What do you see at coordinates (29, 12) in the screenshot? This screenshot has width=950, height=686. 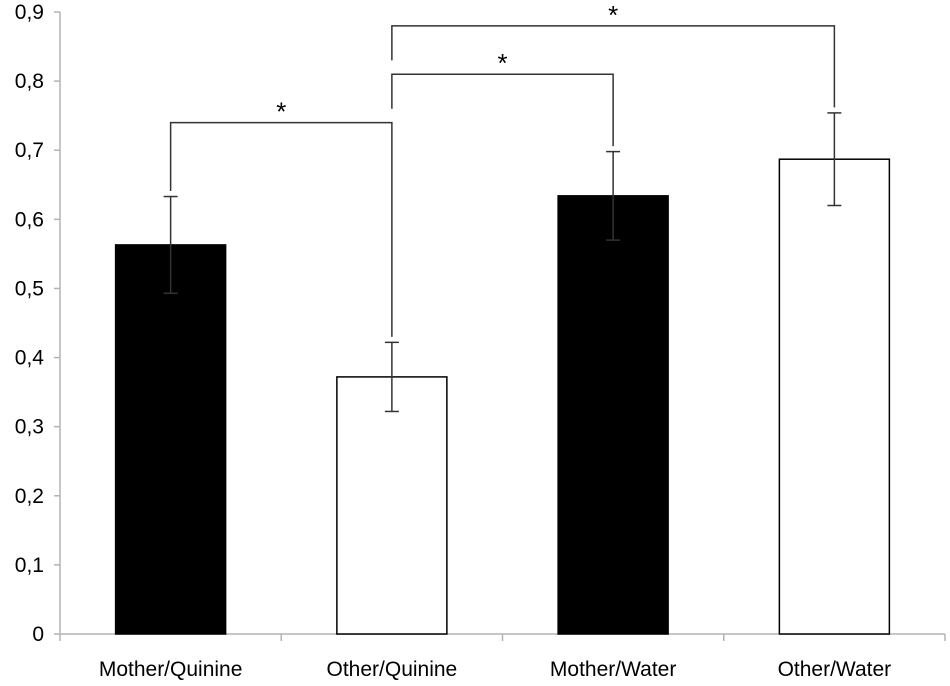 I see `y-tick-label: 0,9` at bounding box center [29, 12].